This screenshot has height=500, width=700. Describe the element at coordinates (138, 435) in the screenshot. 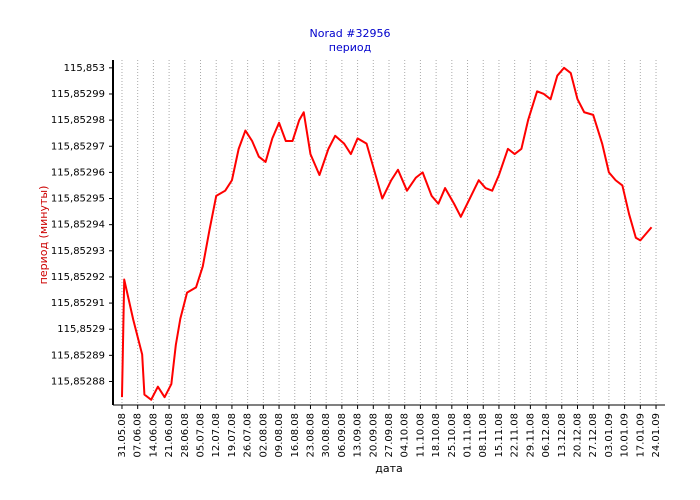

I see `x-tick-label: 07.06.08` at that location.